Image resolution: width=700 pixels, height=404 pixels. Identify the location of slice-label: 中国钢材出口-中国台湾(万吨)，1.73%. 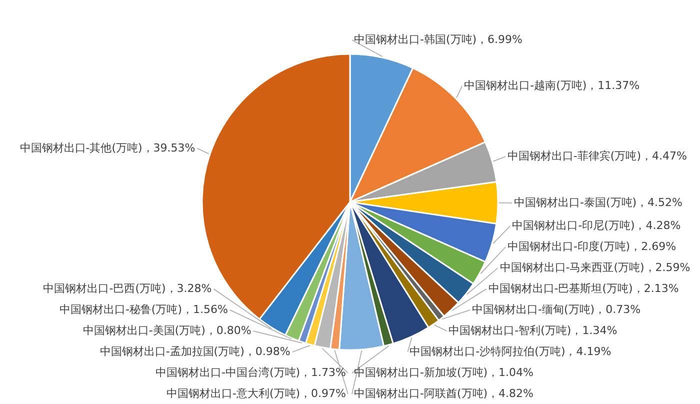
(251, 372).